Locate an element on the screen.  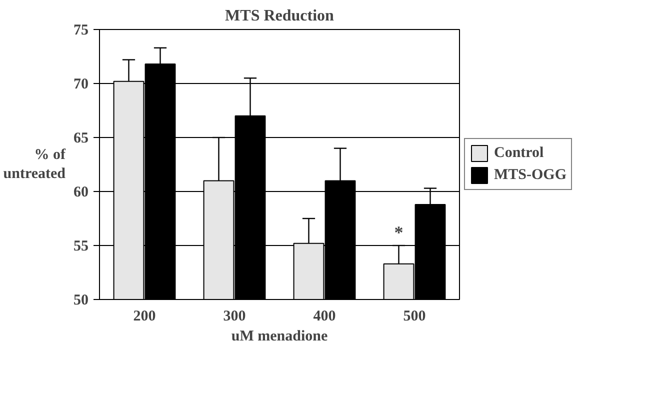
x-axis-title: uM menadione is located at coordinates (279, 336).